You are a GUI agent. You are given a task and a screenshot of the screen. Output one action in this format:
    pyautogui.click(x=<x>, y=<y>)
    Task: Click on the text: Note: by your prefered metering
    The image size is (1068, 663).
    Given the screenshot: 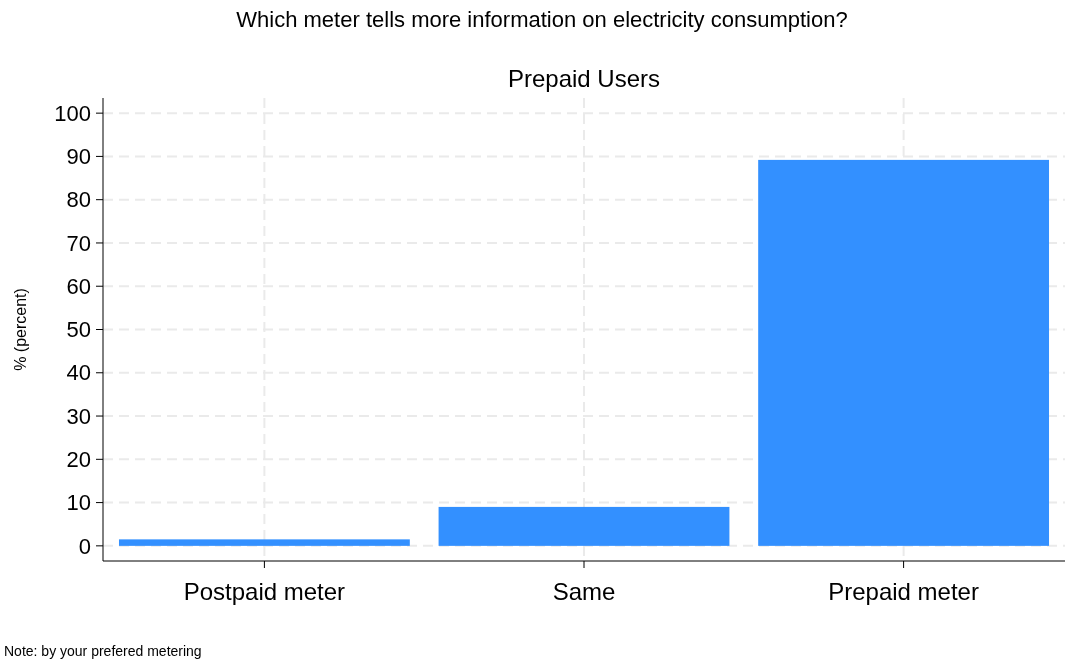 What is the action you would take?
    pyautogui.click(x=103, y=651)
    